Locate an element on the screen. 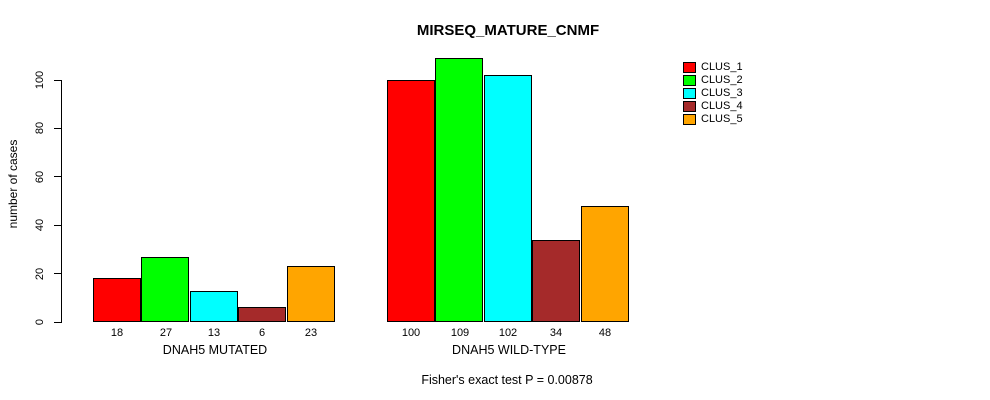  bar-clus_3-group0 is located at coordinates (214, 306).